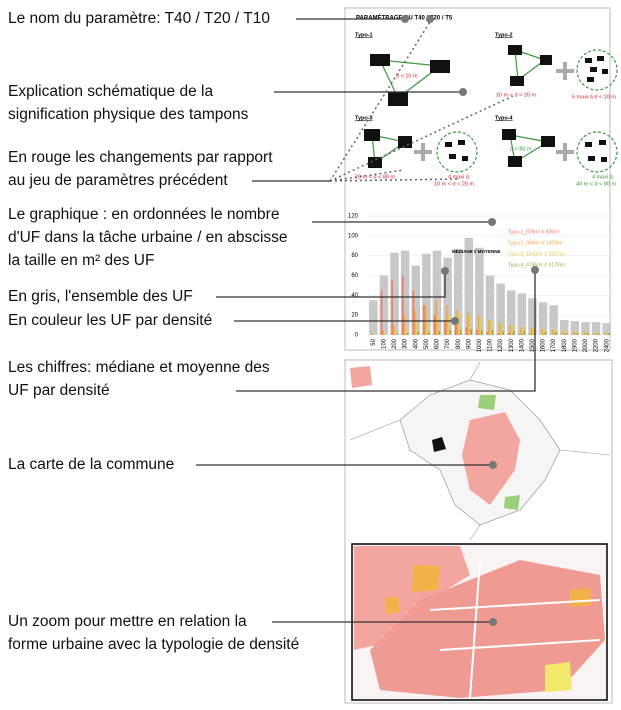 This screenshot has width=621, height=710. Describe the element at coordinates (406, 343) in the screenshot. I see `x-tick-label: 300` at that location.